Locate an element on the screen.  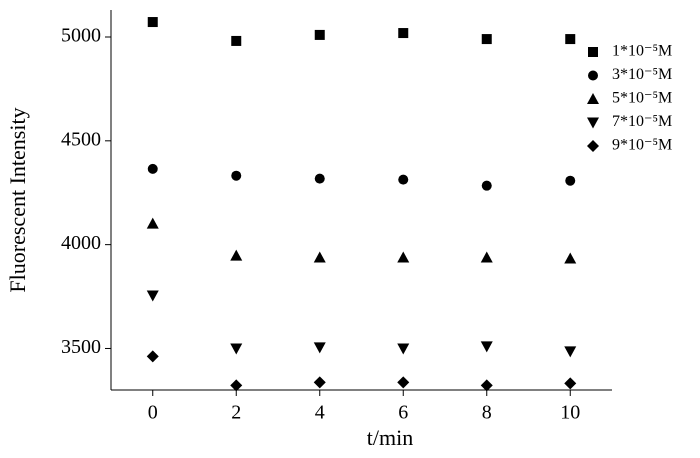
legend-label: 1*10⁻⁵M is located at coordinates (642, 51).